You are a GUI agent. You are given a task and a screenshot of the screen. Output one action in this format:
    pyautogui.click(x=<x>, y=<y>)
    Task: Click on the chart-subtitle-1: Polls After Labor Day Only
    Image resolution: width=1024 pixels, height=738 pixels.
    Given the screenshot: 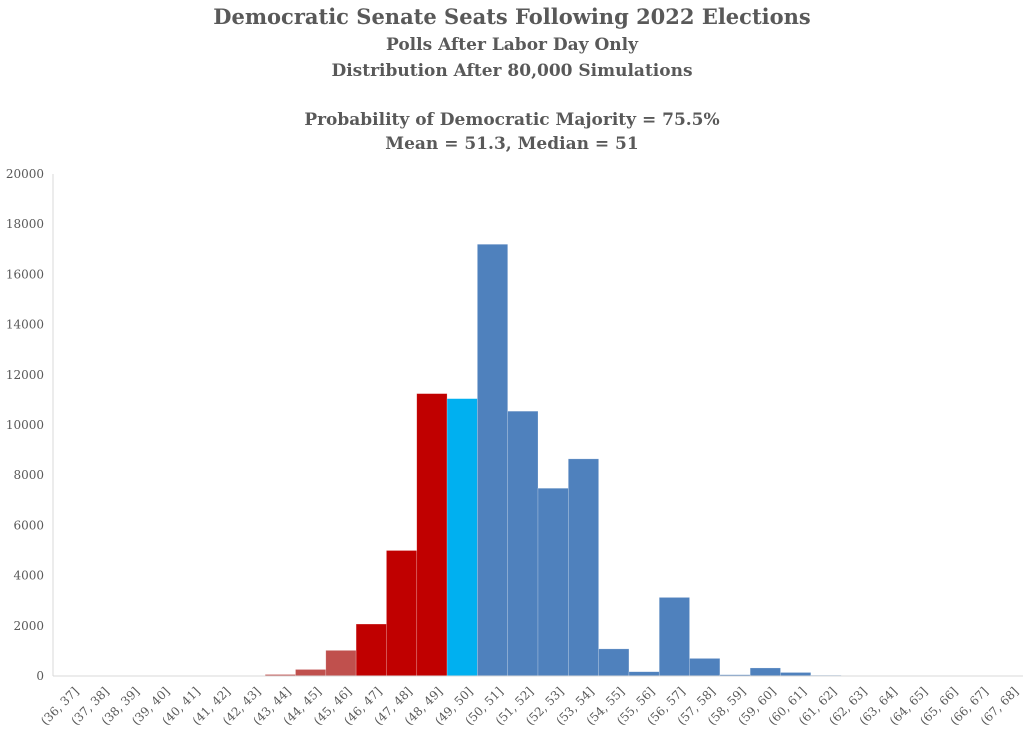 What is the action you would take?
    pyautogui.click(x=512, y=45)
    